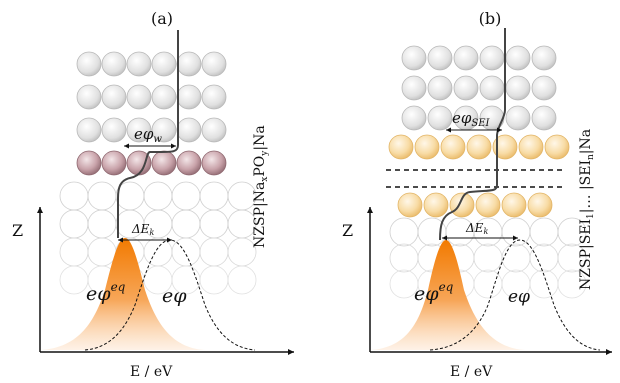 The height and width of the screenshot is (383, 620). I want to click on panel-a-grey-spheres, so click(151, 97).